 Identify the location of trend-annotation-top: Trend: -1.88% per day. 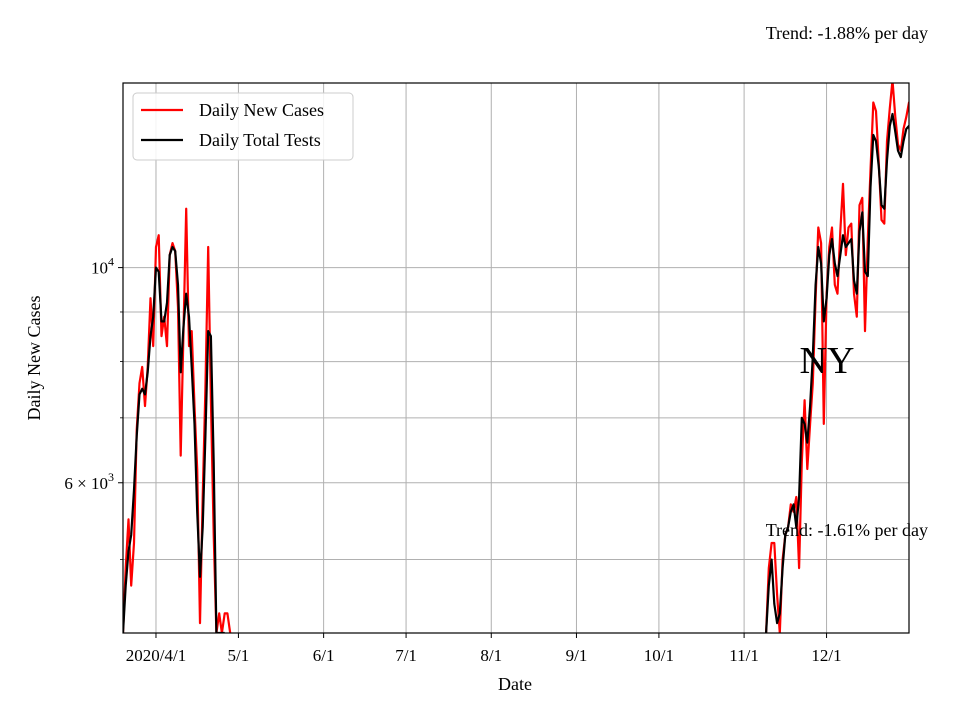
(847, 33).